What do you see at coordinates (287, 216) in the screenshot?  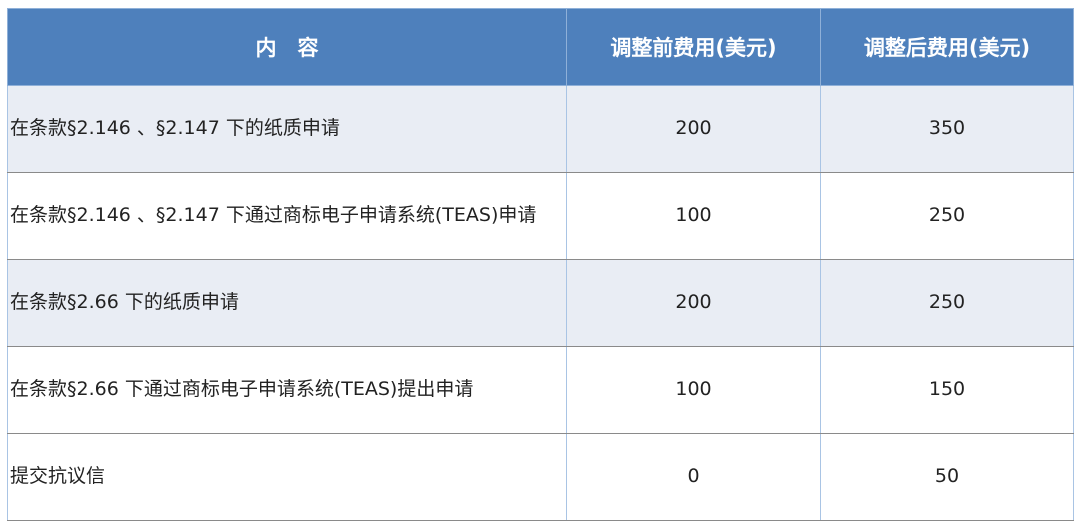 I see `item-cell: 在条款§2.146 、§2.147 下通过商标电子申请系统(TEAS)申请` at bounding box center [287, 216].